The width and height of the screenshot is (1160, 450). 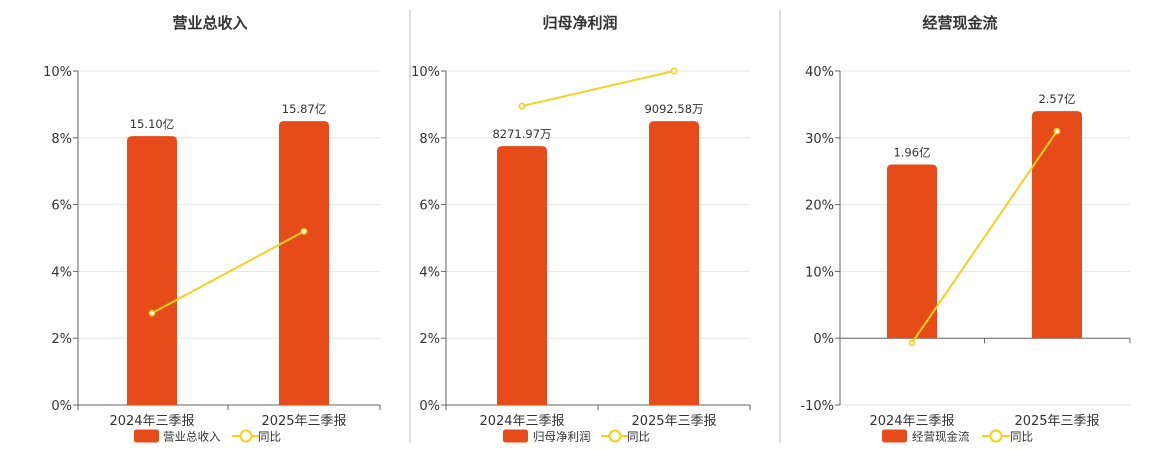 I want to click on bar-data-label: 1.96亿, so click(x=911, y=153).